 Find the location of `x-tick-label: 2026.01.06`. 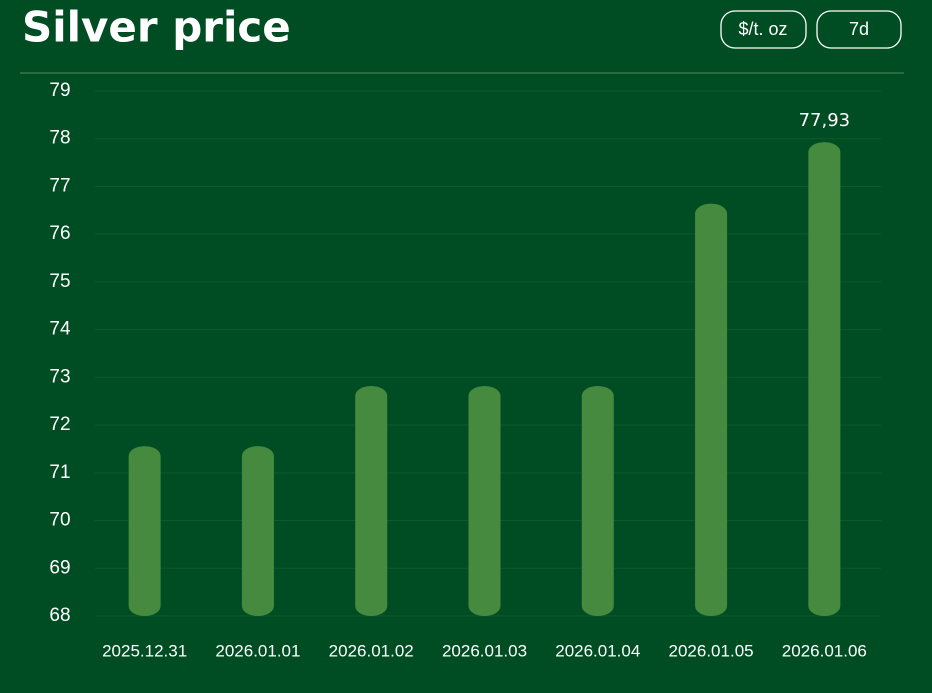

x-tick-label: 2026.01.06 is located at coordinates (824, 650).